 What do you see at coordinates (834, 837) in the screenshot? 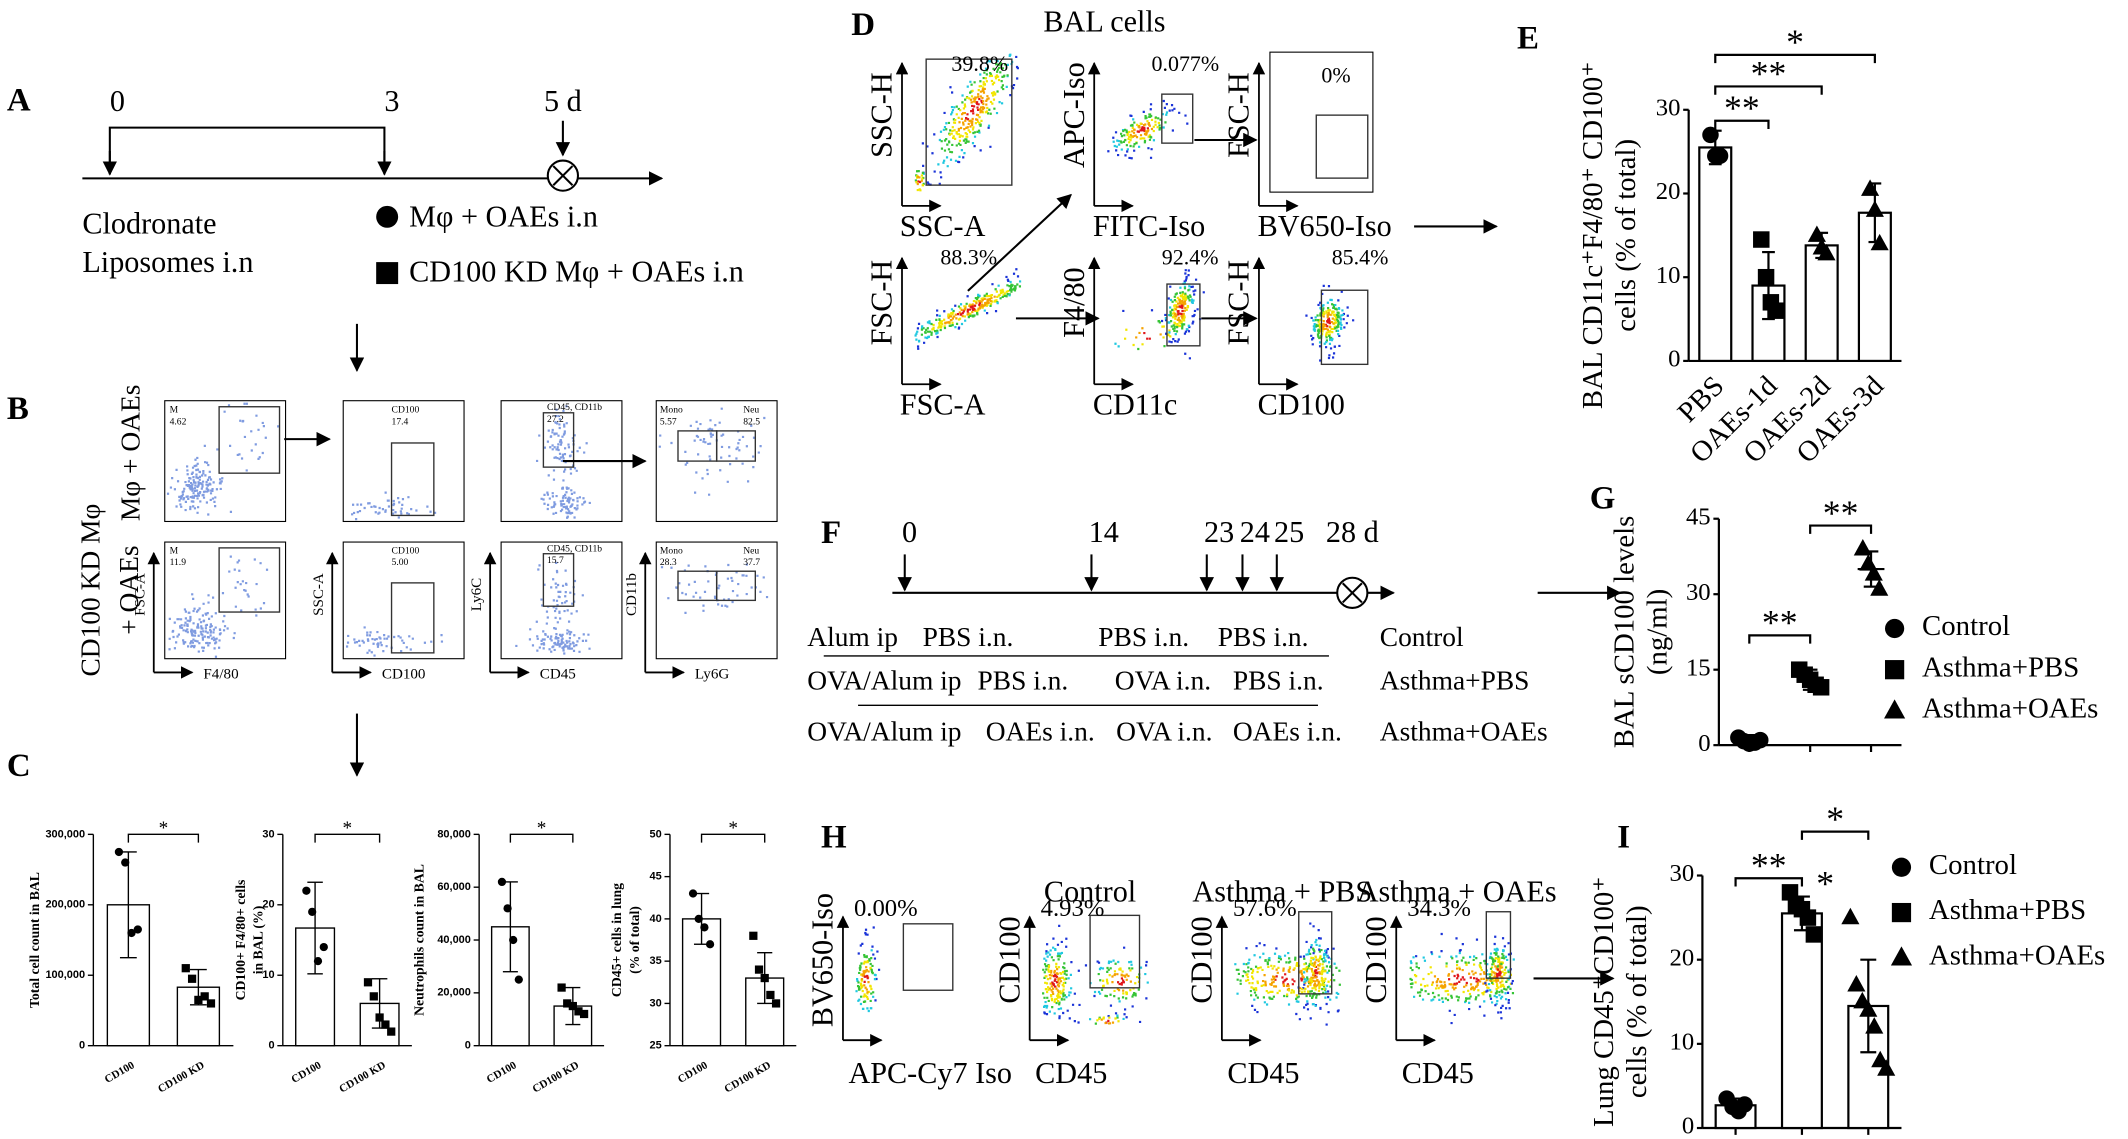
I see `panel-label: H` at bounding box center [834, 837].